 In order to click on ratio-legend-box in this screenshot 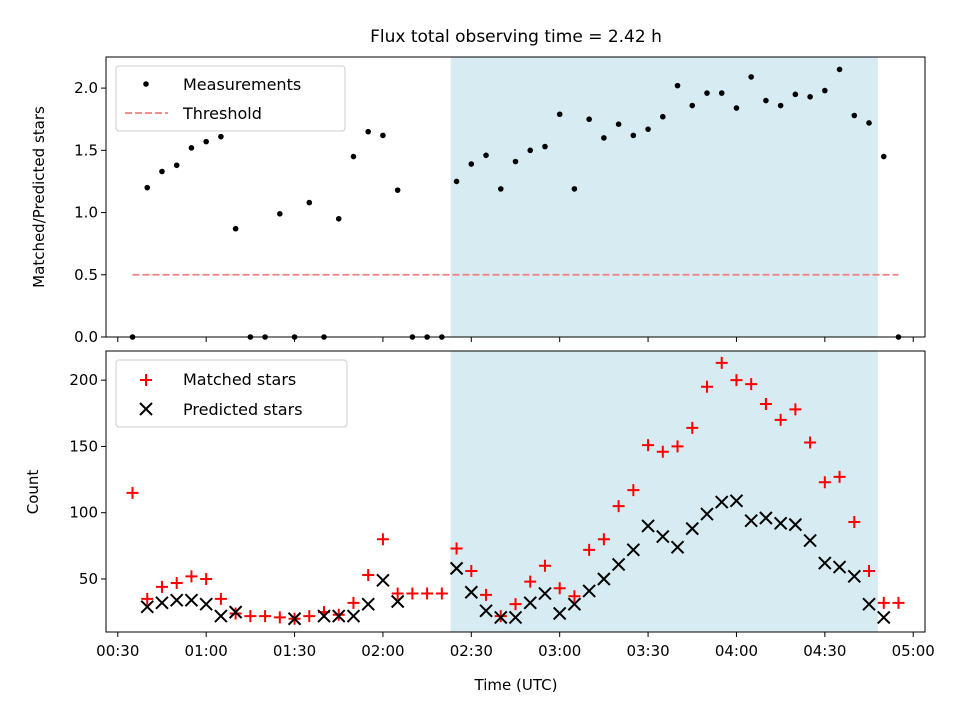, I will do `click(230, 98)`.